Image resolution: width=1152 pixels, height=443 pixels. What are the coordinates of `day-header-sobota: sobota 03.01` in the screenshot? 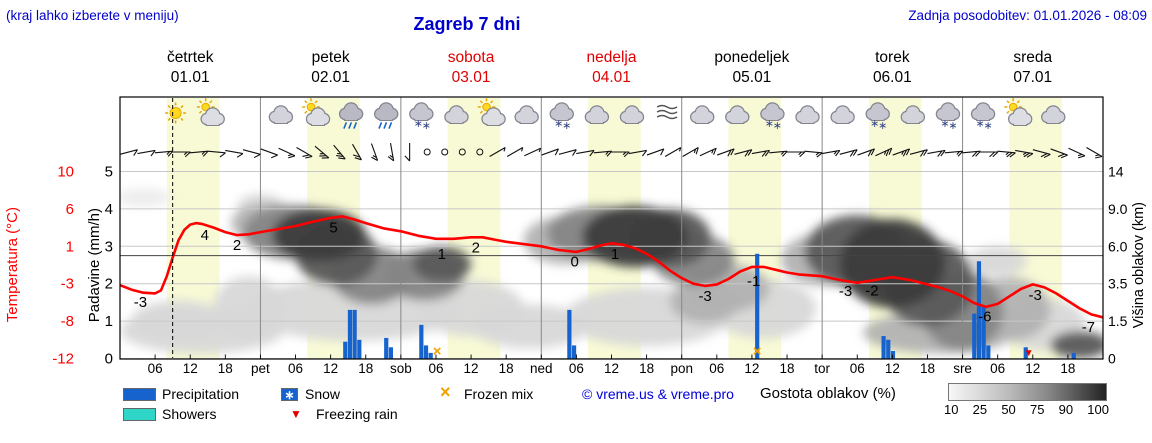 It's located at (471, 68).